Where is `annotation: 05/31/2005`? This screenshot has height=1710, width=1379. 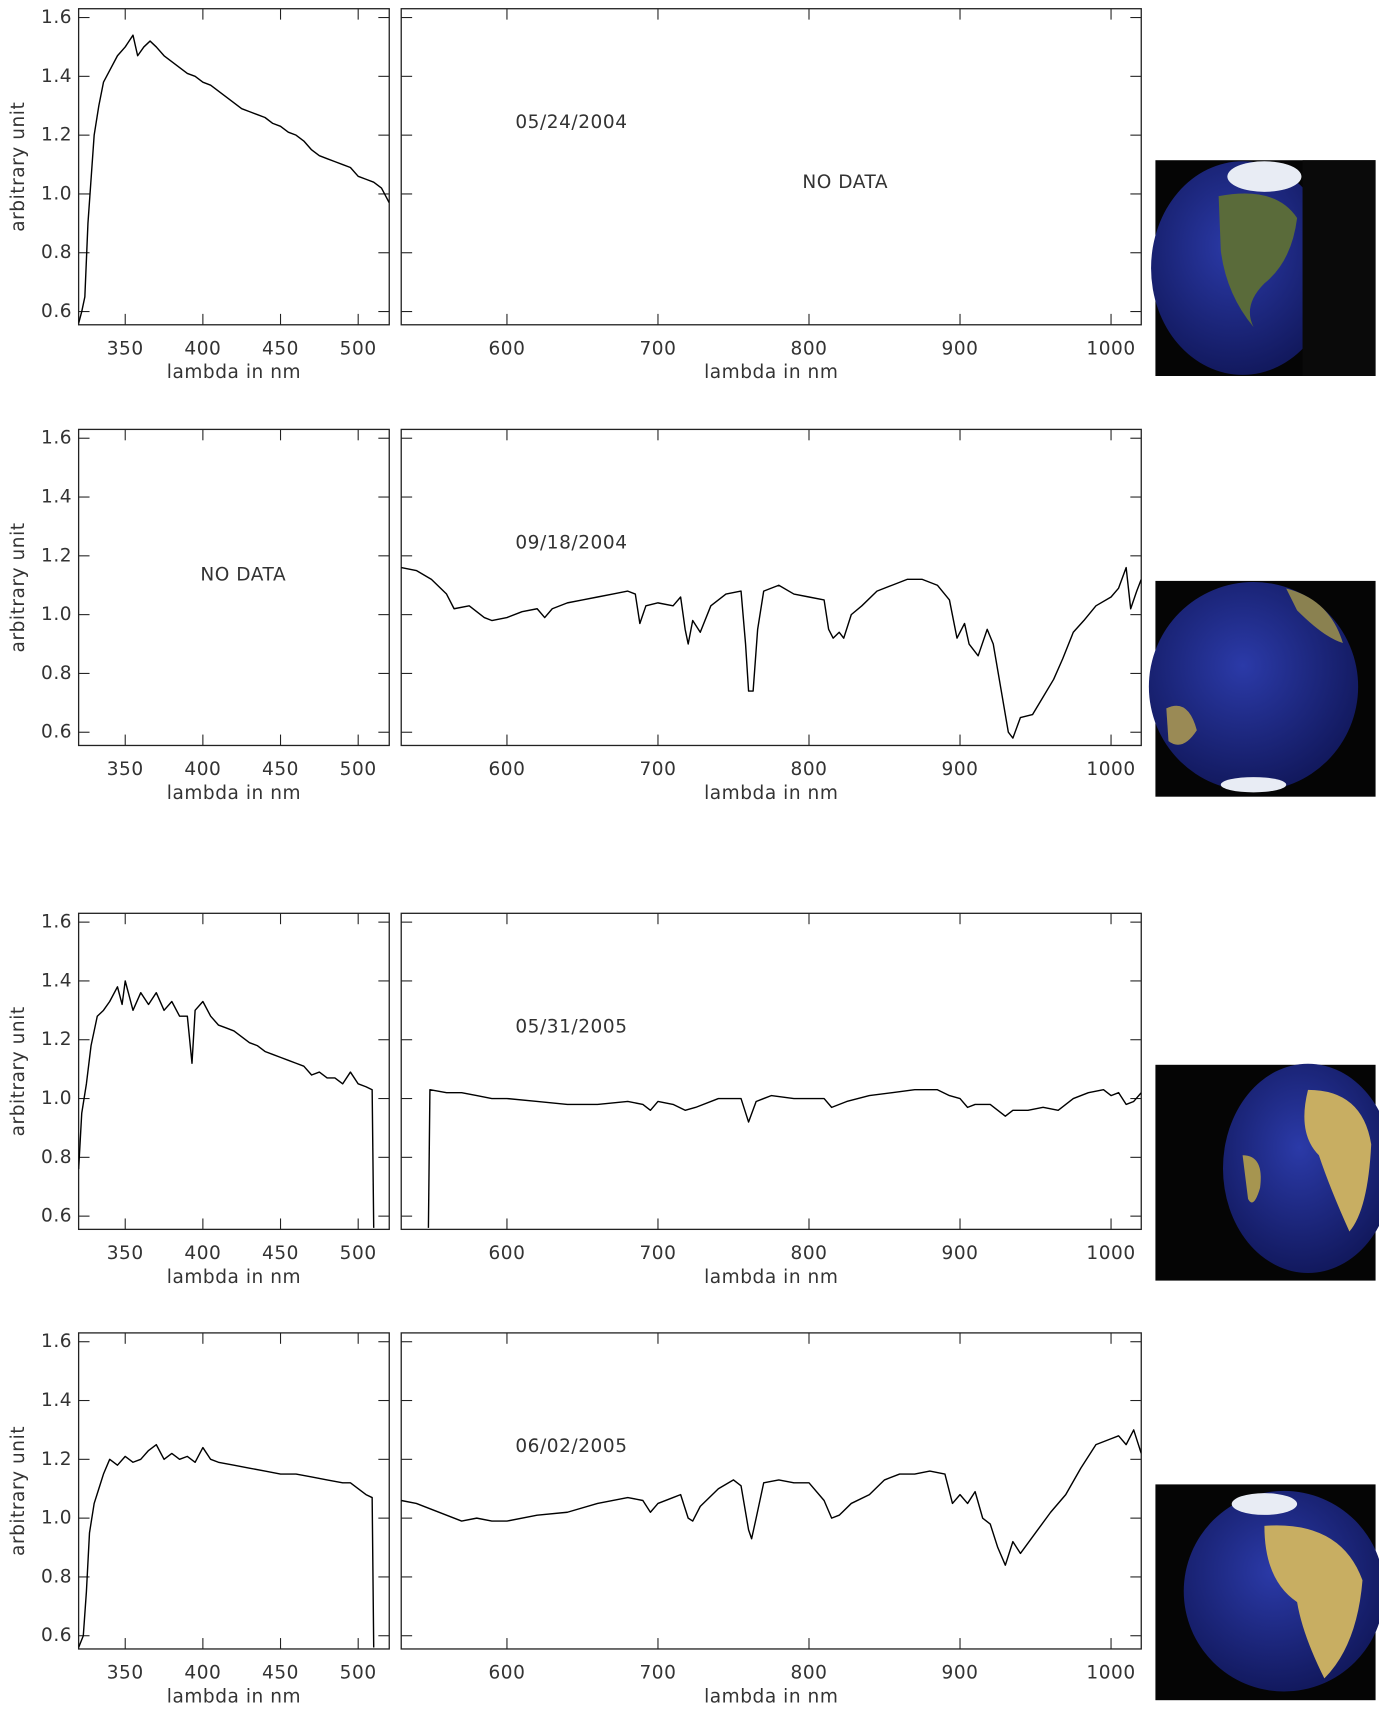
annotation: 05/31/2005 is located at coordinates (571, 1027).